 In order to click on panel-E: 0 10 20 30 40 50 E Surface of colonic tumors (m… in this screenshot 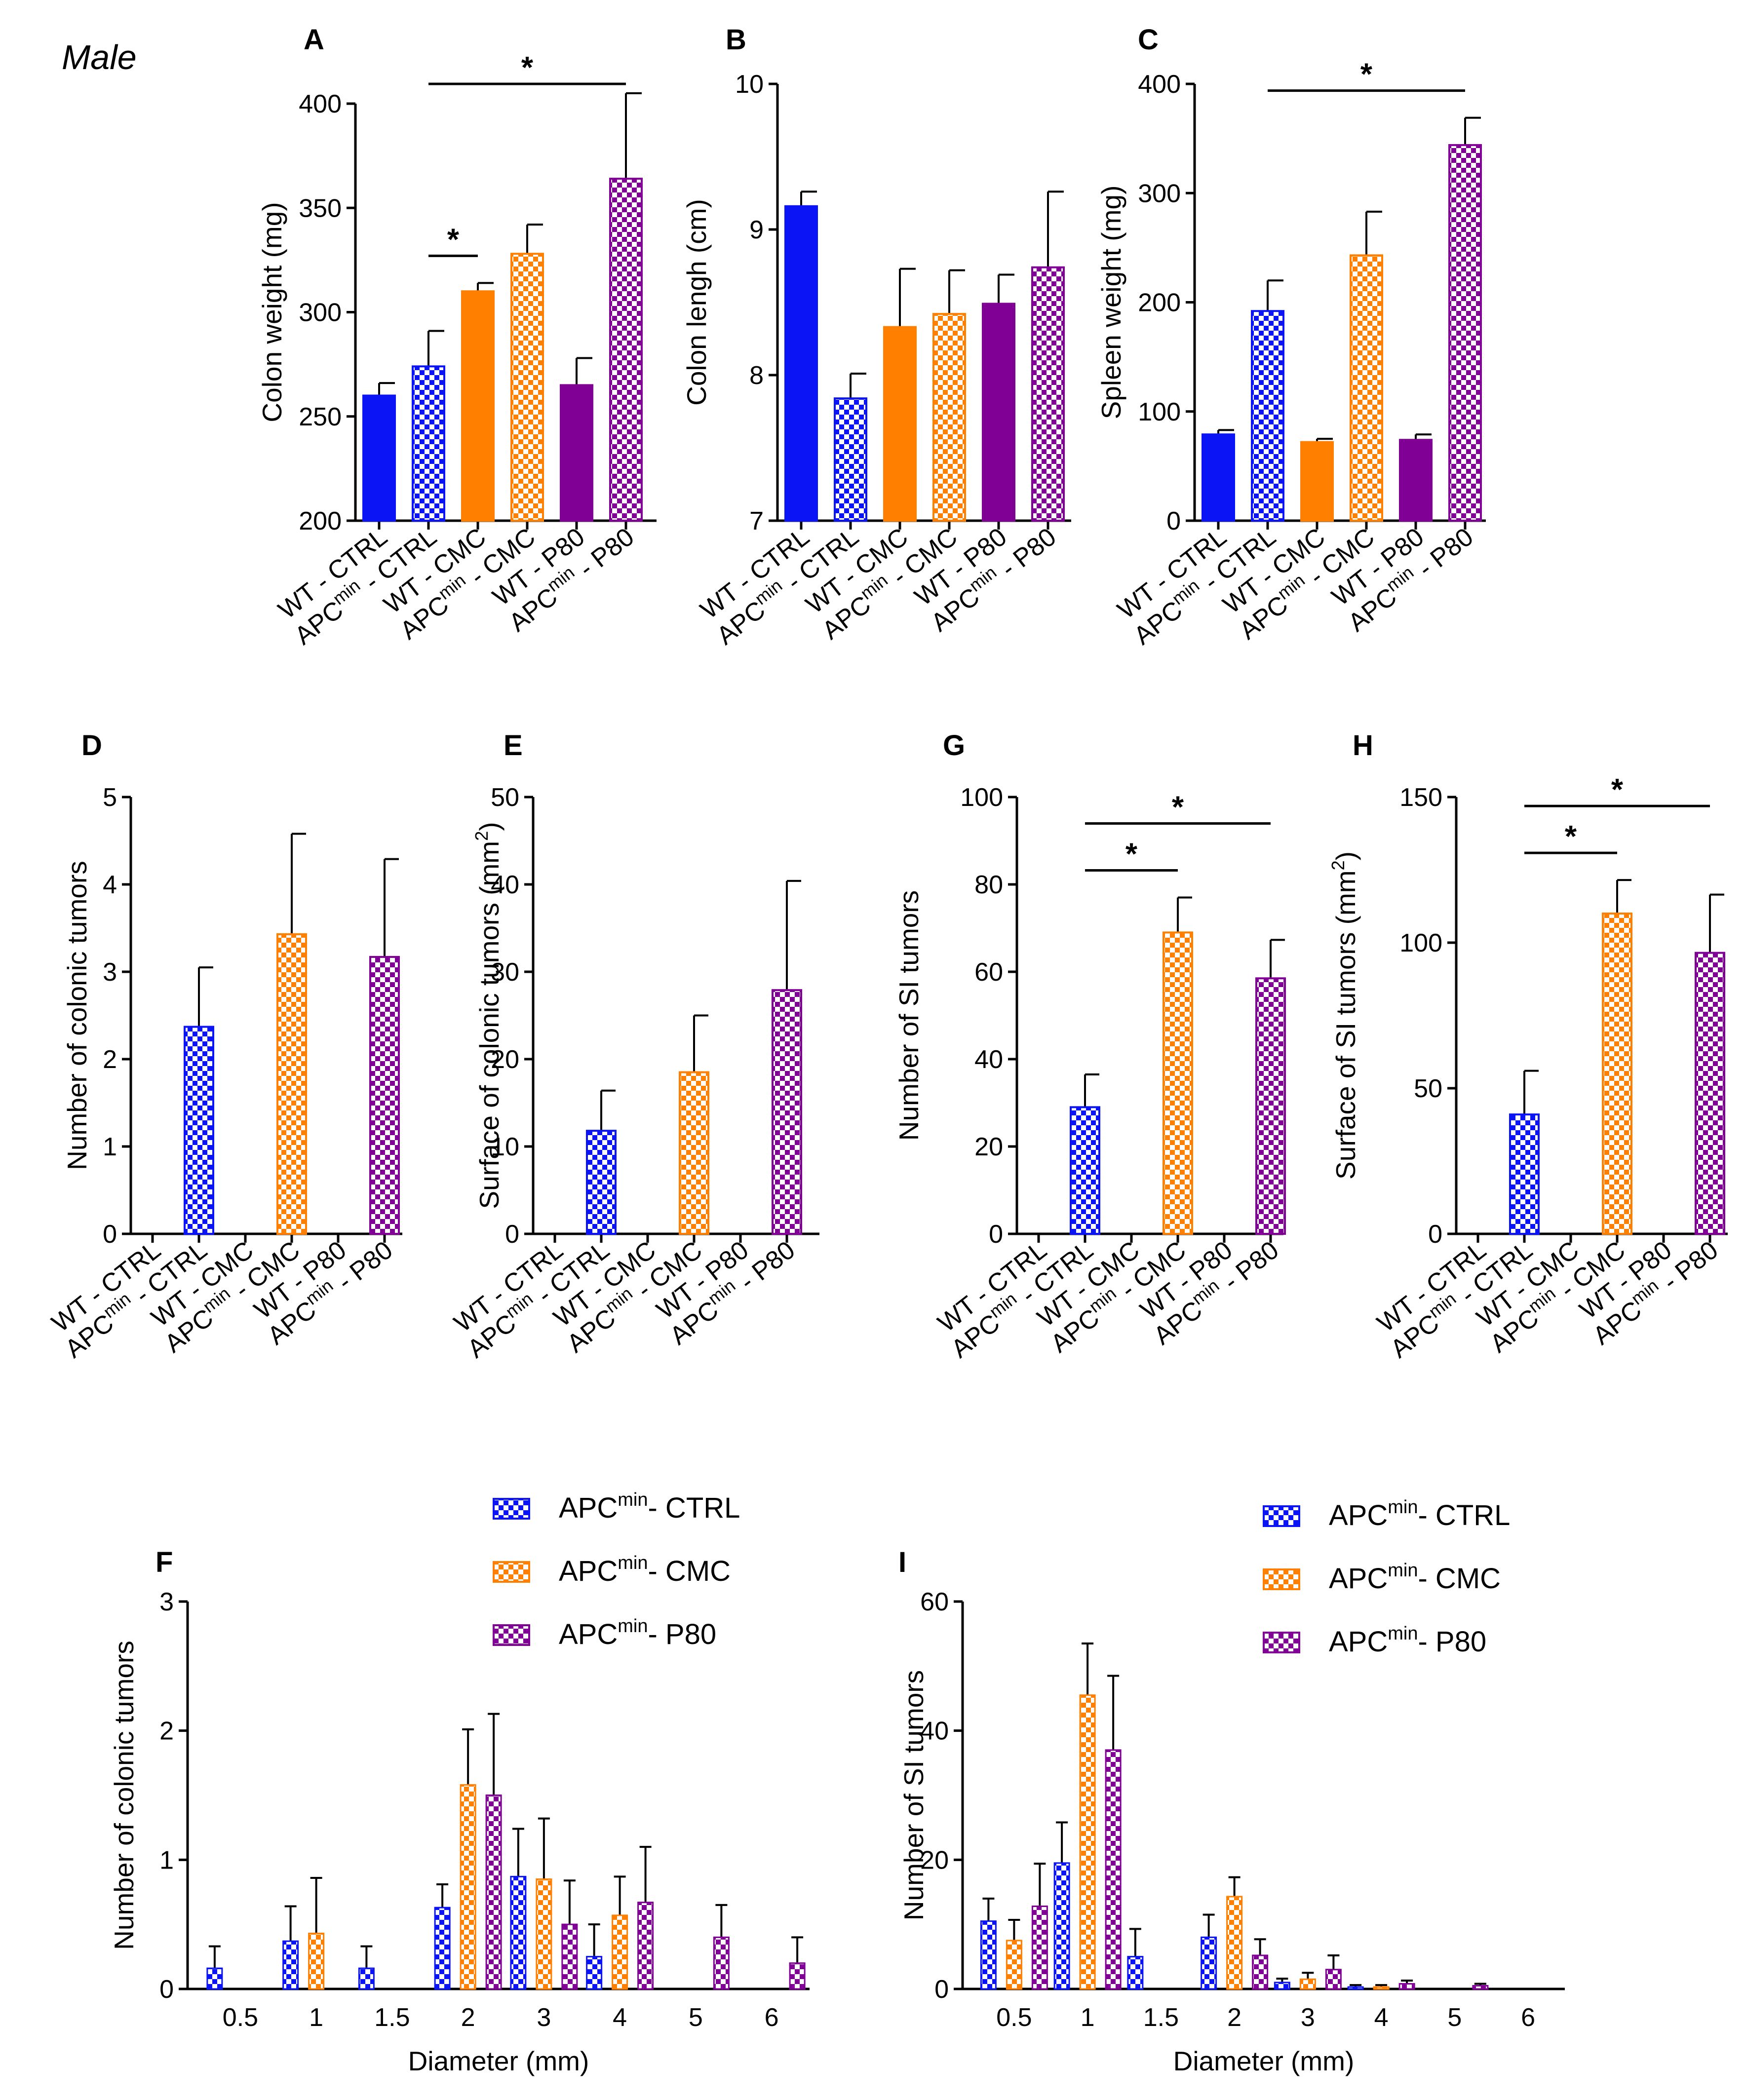, I will do `click(634, 1046)`.